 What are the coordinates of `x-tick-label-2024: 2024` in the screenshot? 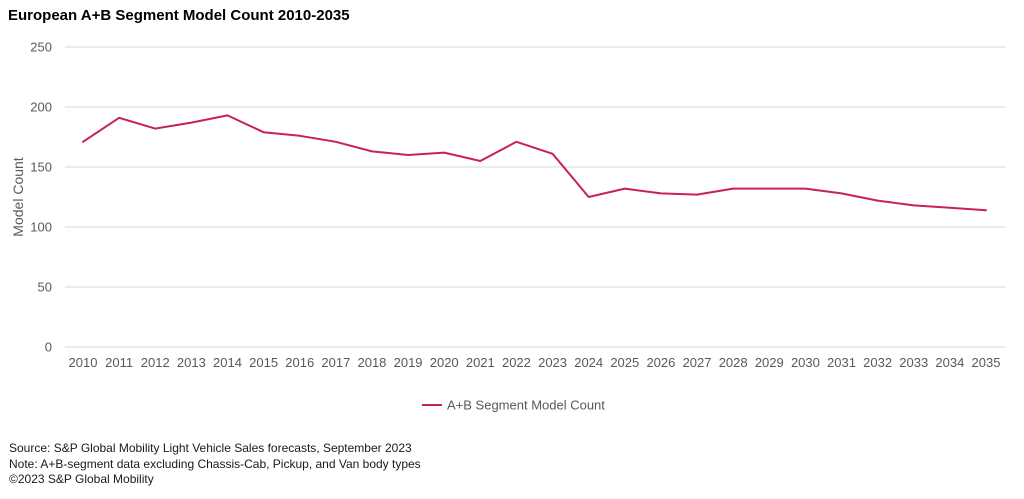 It's located at (588, 362).